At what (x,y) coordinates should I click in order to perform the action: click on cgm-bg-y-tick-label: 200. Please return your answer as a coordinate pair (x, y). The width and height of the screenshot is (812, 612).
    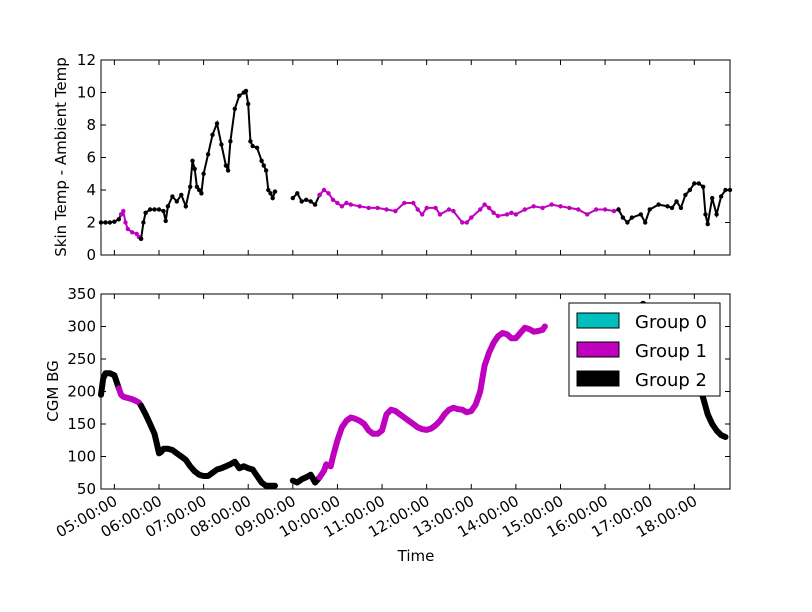
    Looking at the image, I should click on (81, 392).